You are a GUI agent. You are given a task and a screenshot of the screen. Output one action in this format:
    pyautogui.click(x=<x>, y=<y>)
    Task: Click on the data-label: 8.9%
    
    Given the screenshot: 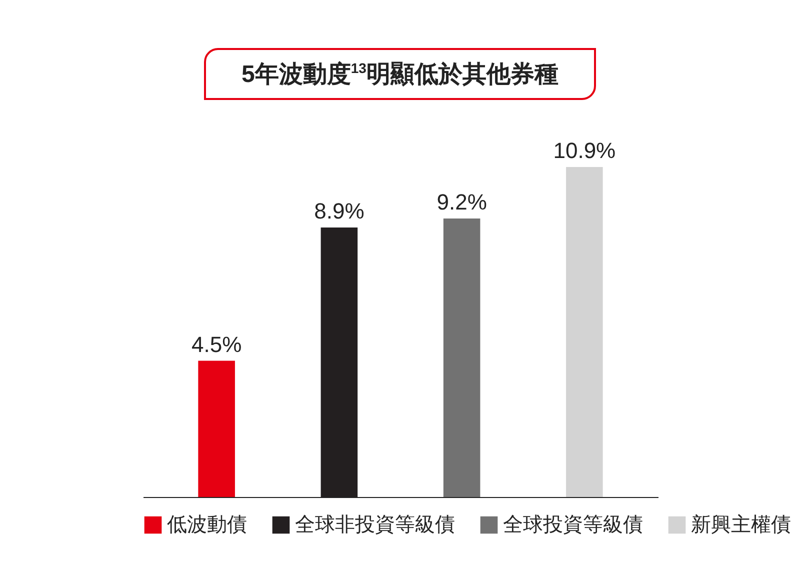 What is the action you would take?
    pyautogui.click(x=339, y=211)
    